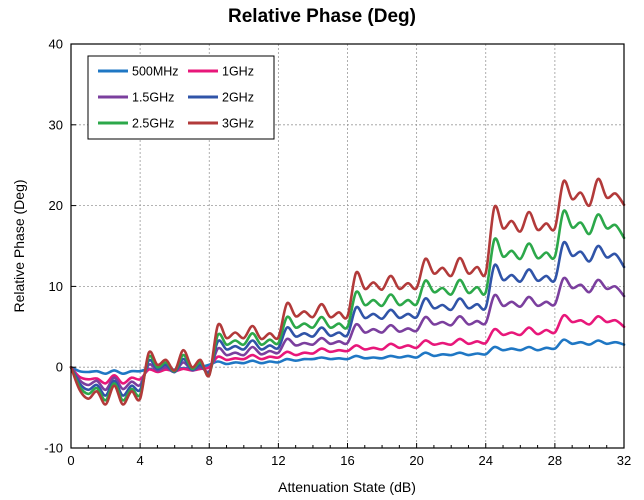 Image resolution: width=644 pixels, height=500 pixels. I want to click on x-tick-label: 12, so click(278, 460).